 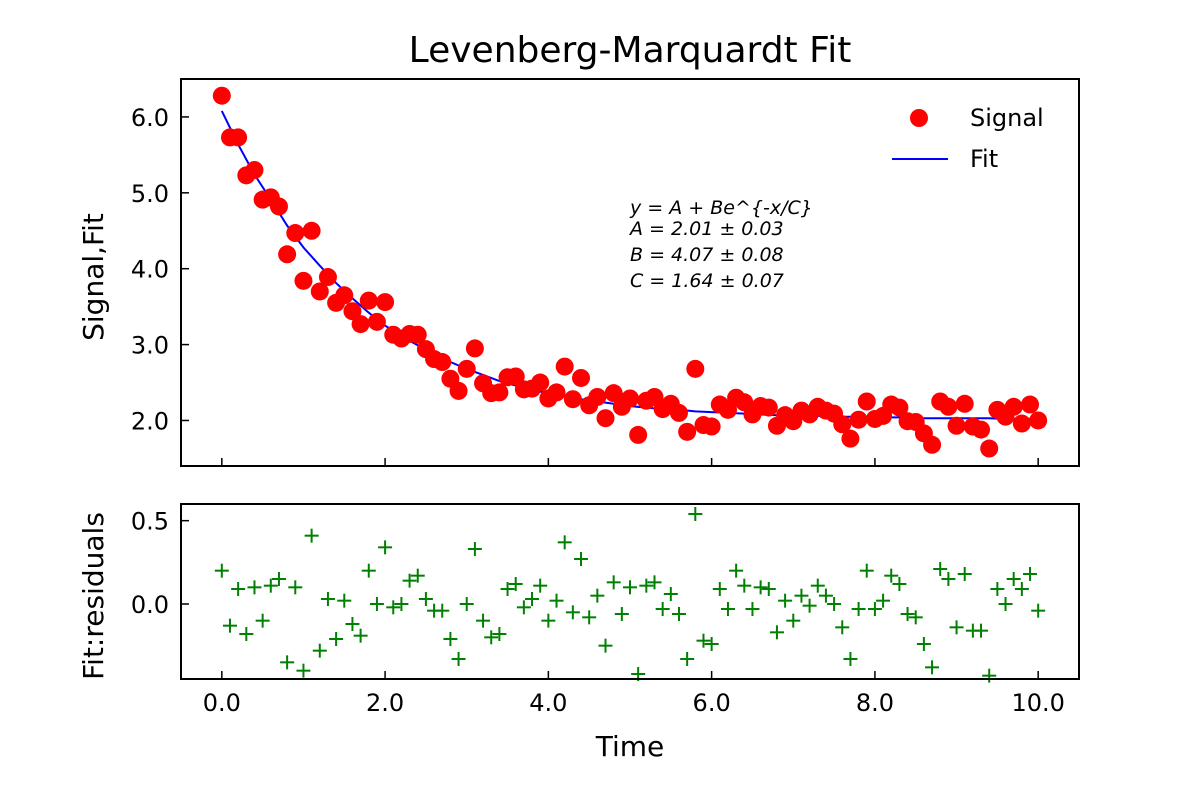 I want to click on annotation-equation: y = A + Be^{-x/C}, so click(x=721, y=208).